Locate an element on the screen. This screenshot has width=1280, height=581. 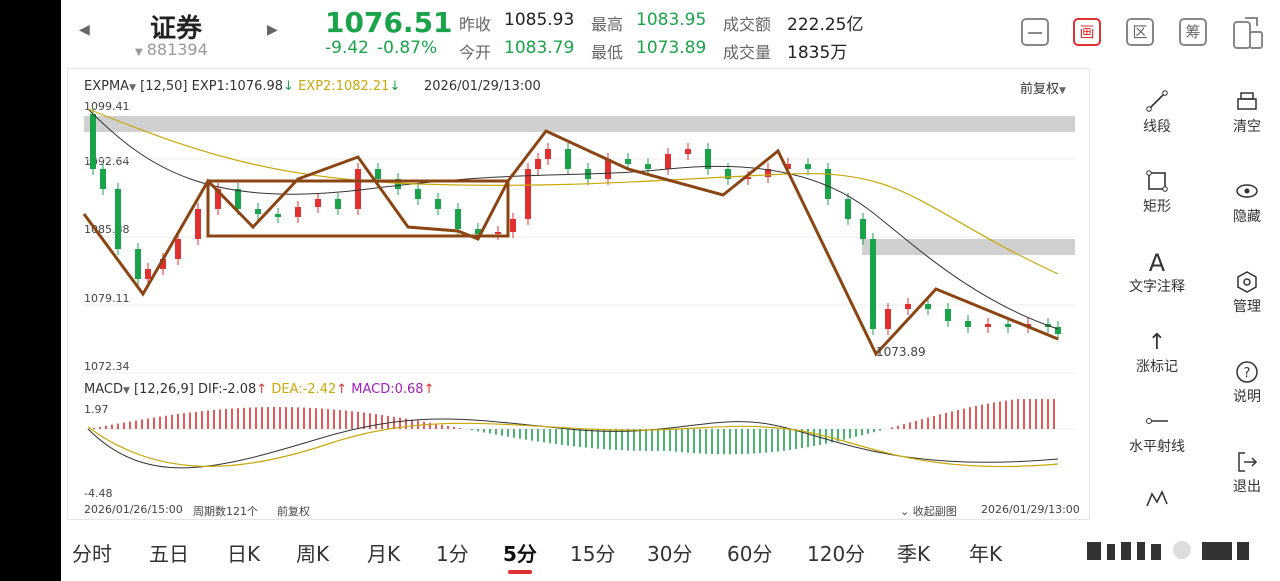
drawing-box is located at coordinates (358, 208).